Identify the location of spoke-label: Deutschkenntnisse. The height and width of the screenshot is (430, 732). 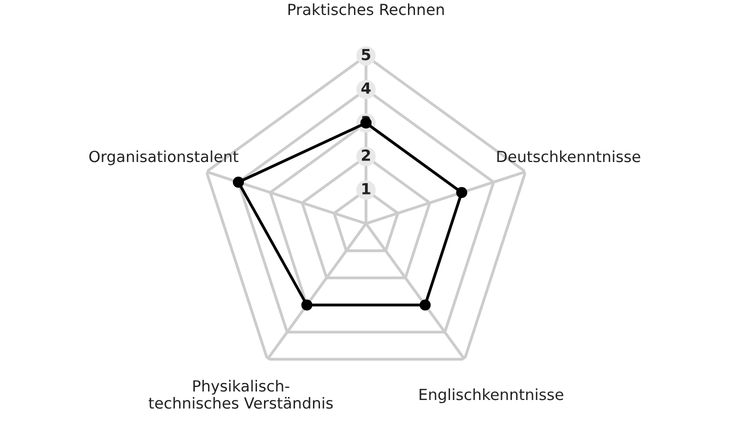
(568, 156).